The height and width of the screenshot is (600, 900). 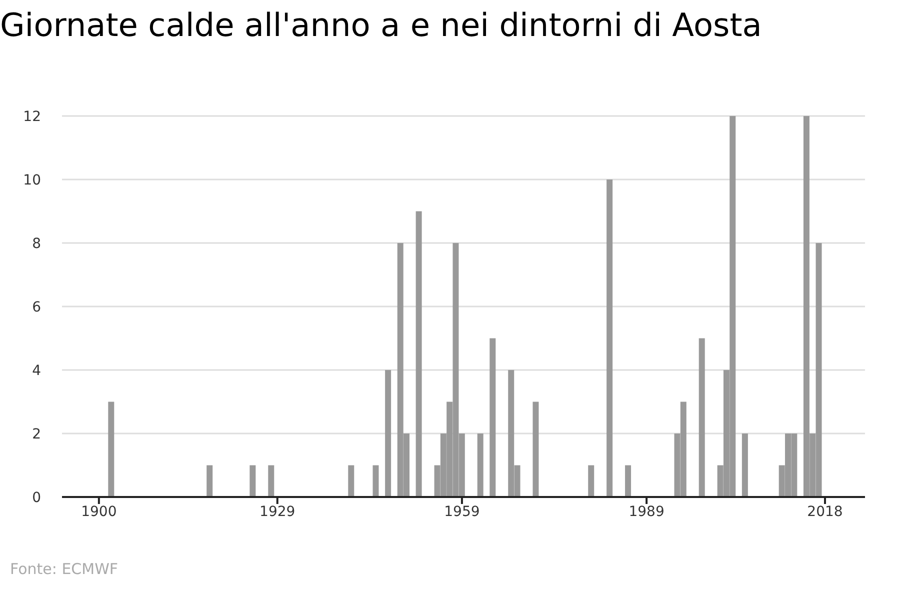 I want to click on y-tick-label: 8, so click(x=36, y=244).